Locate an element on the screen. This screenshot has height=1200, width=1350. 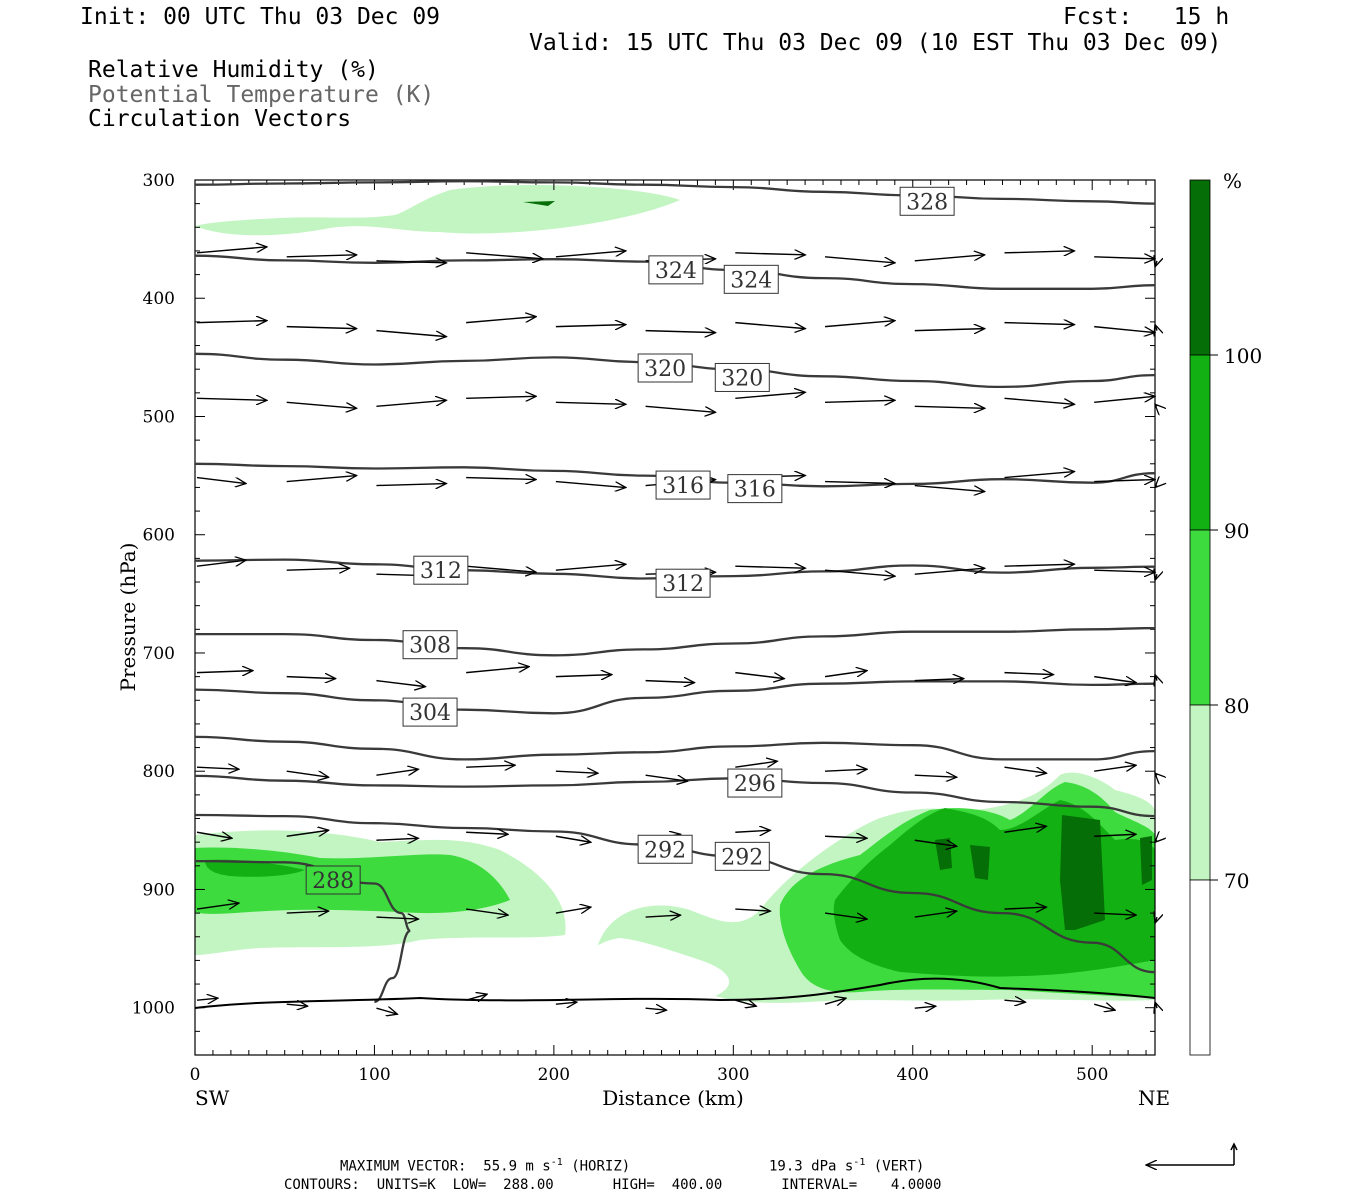
y-tick-label: 800 is located at coordinates (159, 772).